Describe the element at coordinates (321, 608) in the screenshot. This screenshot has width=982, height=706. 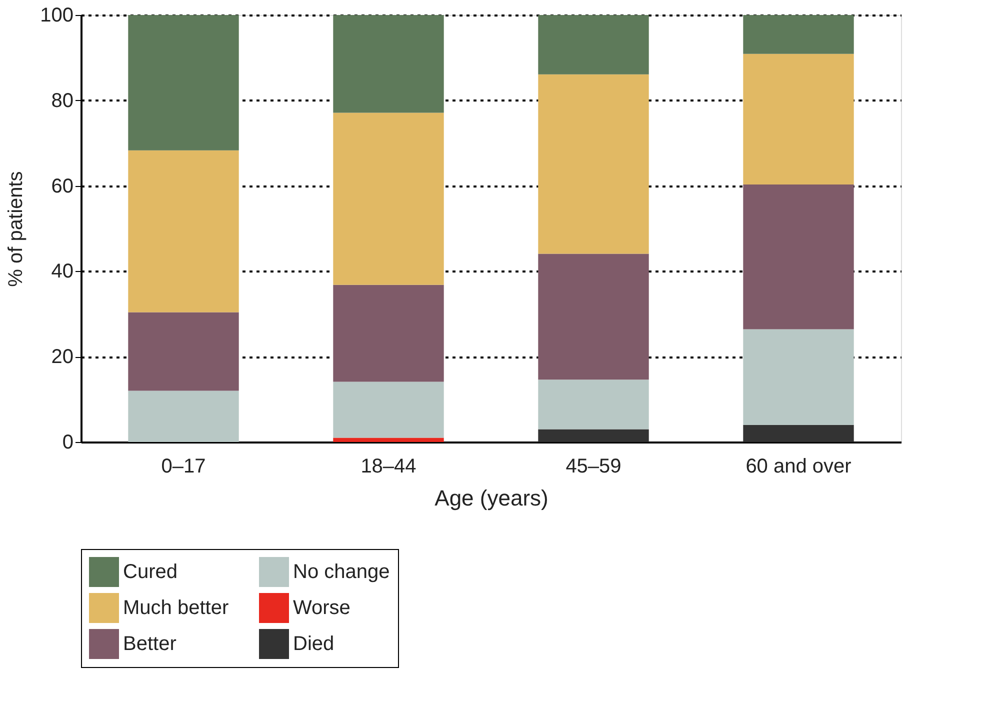
I see `legend-label: Worse` at that location.